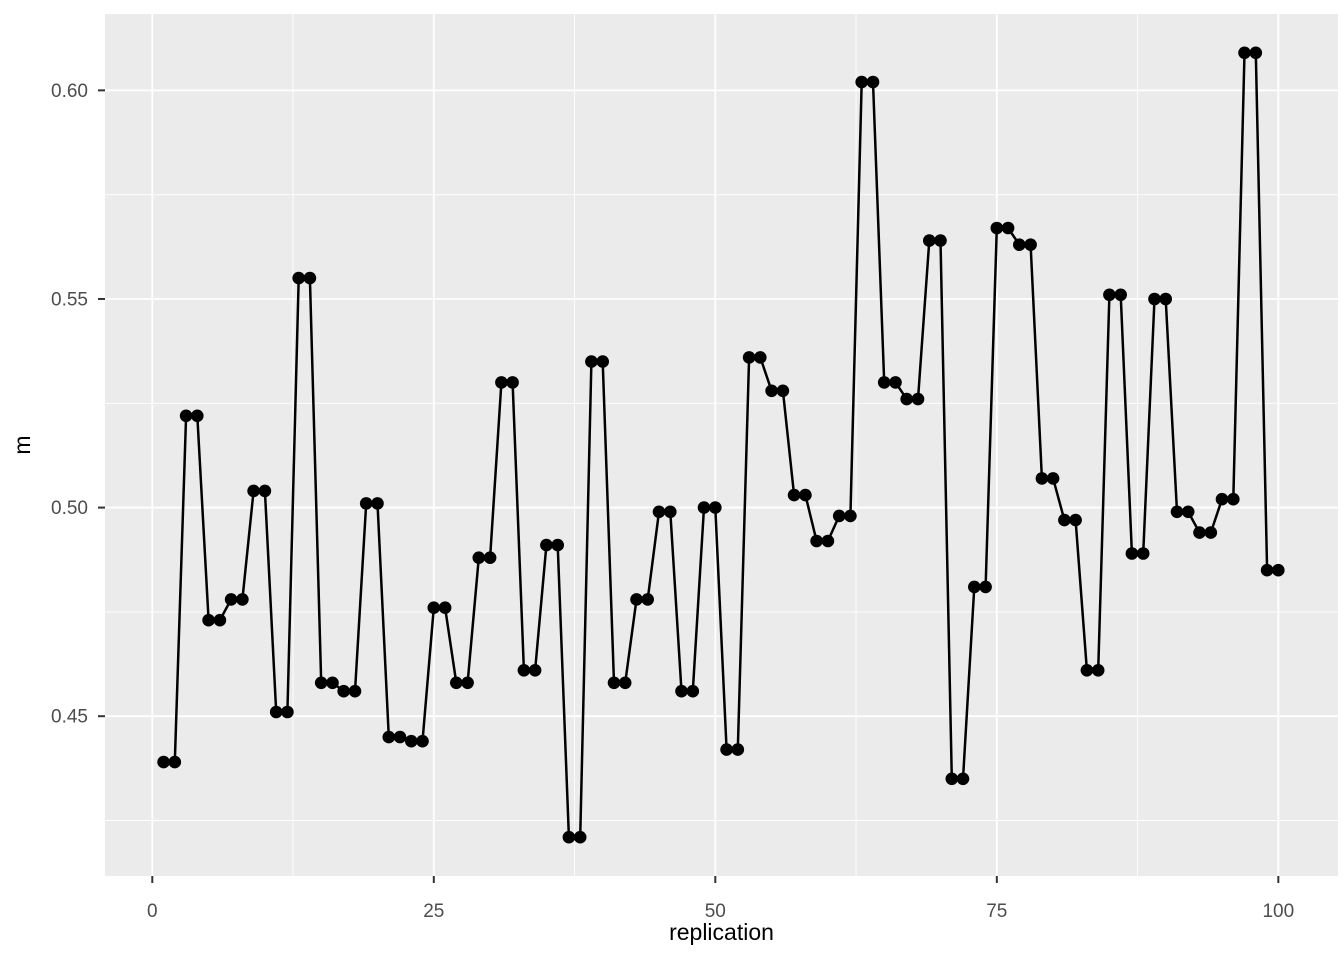 The image size is (1344, 960). I want to click on y-axis-tick-label: 0.45, so click(69, 717).